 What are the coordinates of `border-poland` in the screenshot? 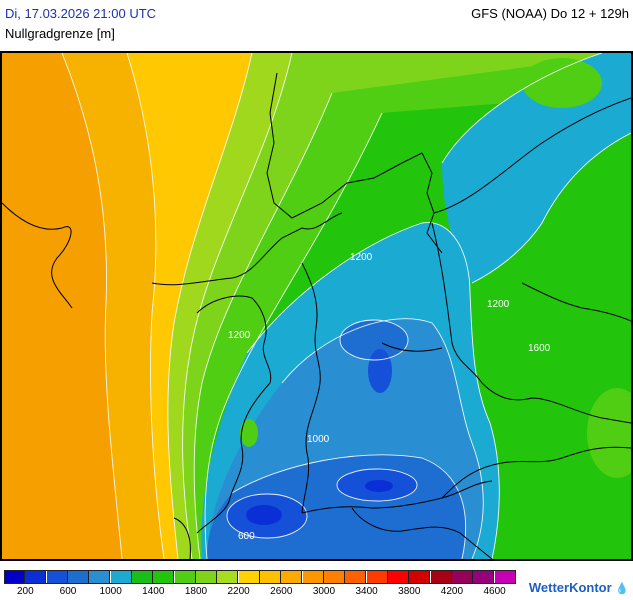 It's located at (576, 302).